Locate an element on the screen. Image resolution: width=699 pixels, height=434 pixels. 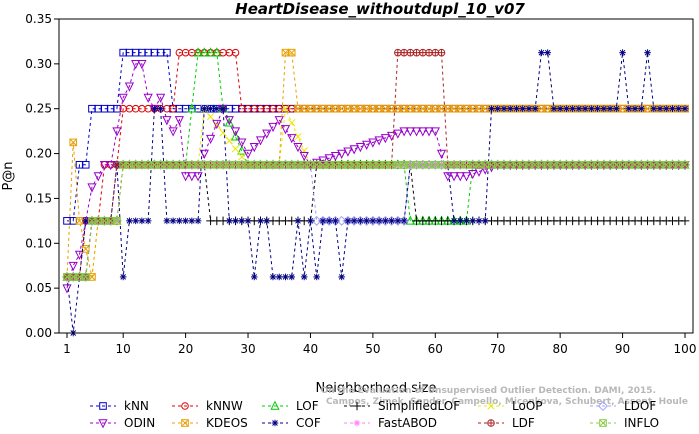
legend-item: FastABOD is located at coordinates (390, 423).